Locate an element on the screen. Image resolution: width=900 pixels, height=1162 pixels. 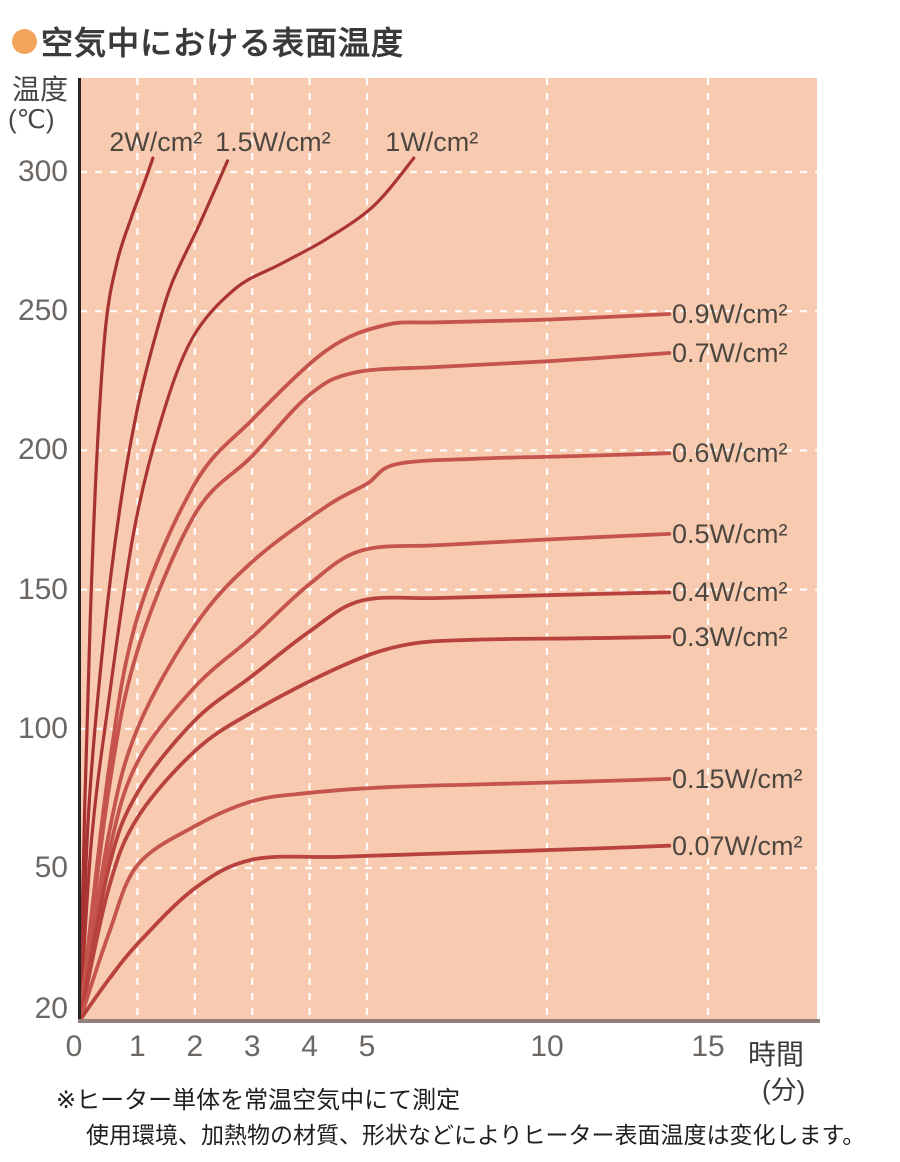
x-tick-label-2: 2 is located at coordinates (195, 1046).